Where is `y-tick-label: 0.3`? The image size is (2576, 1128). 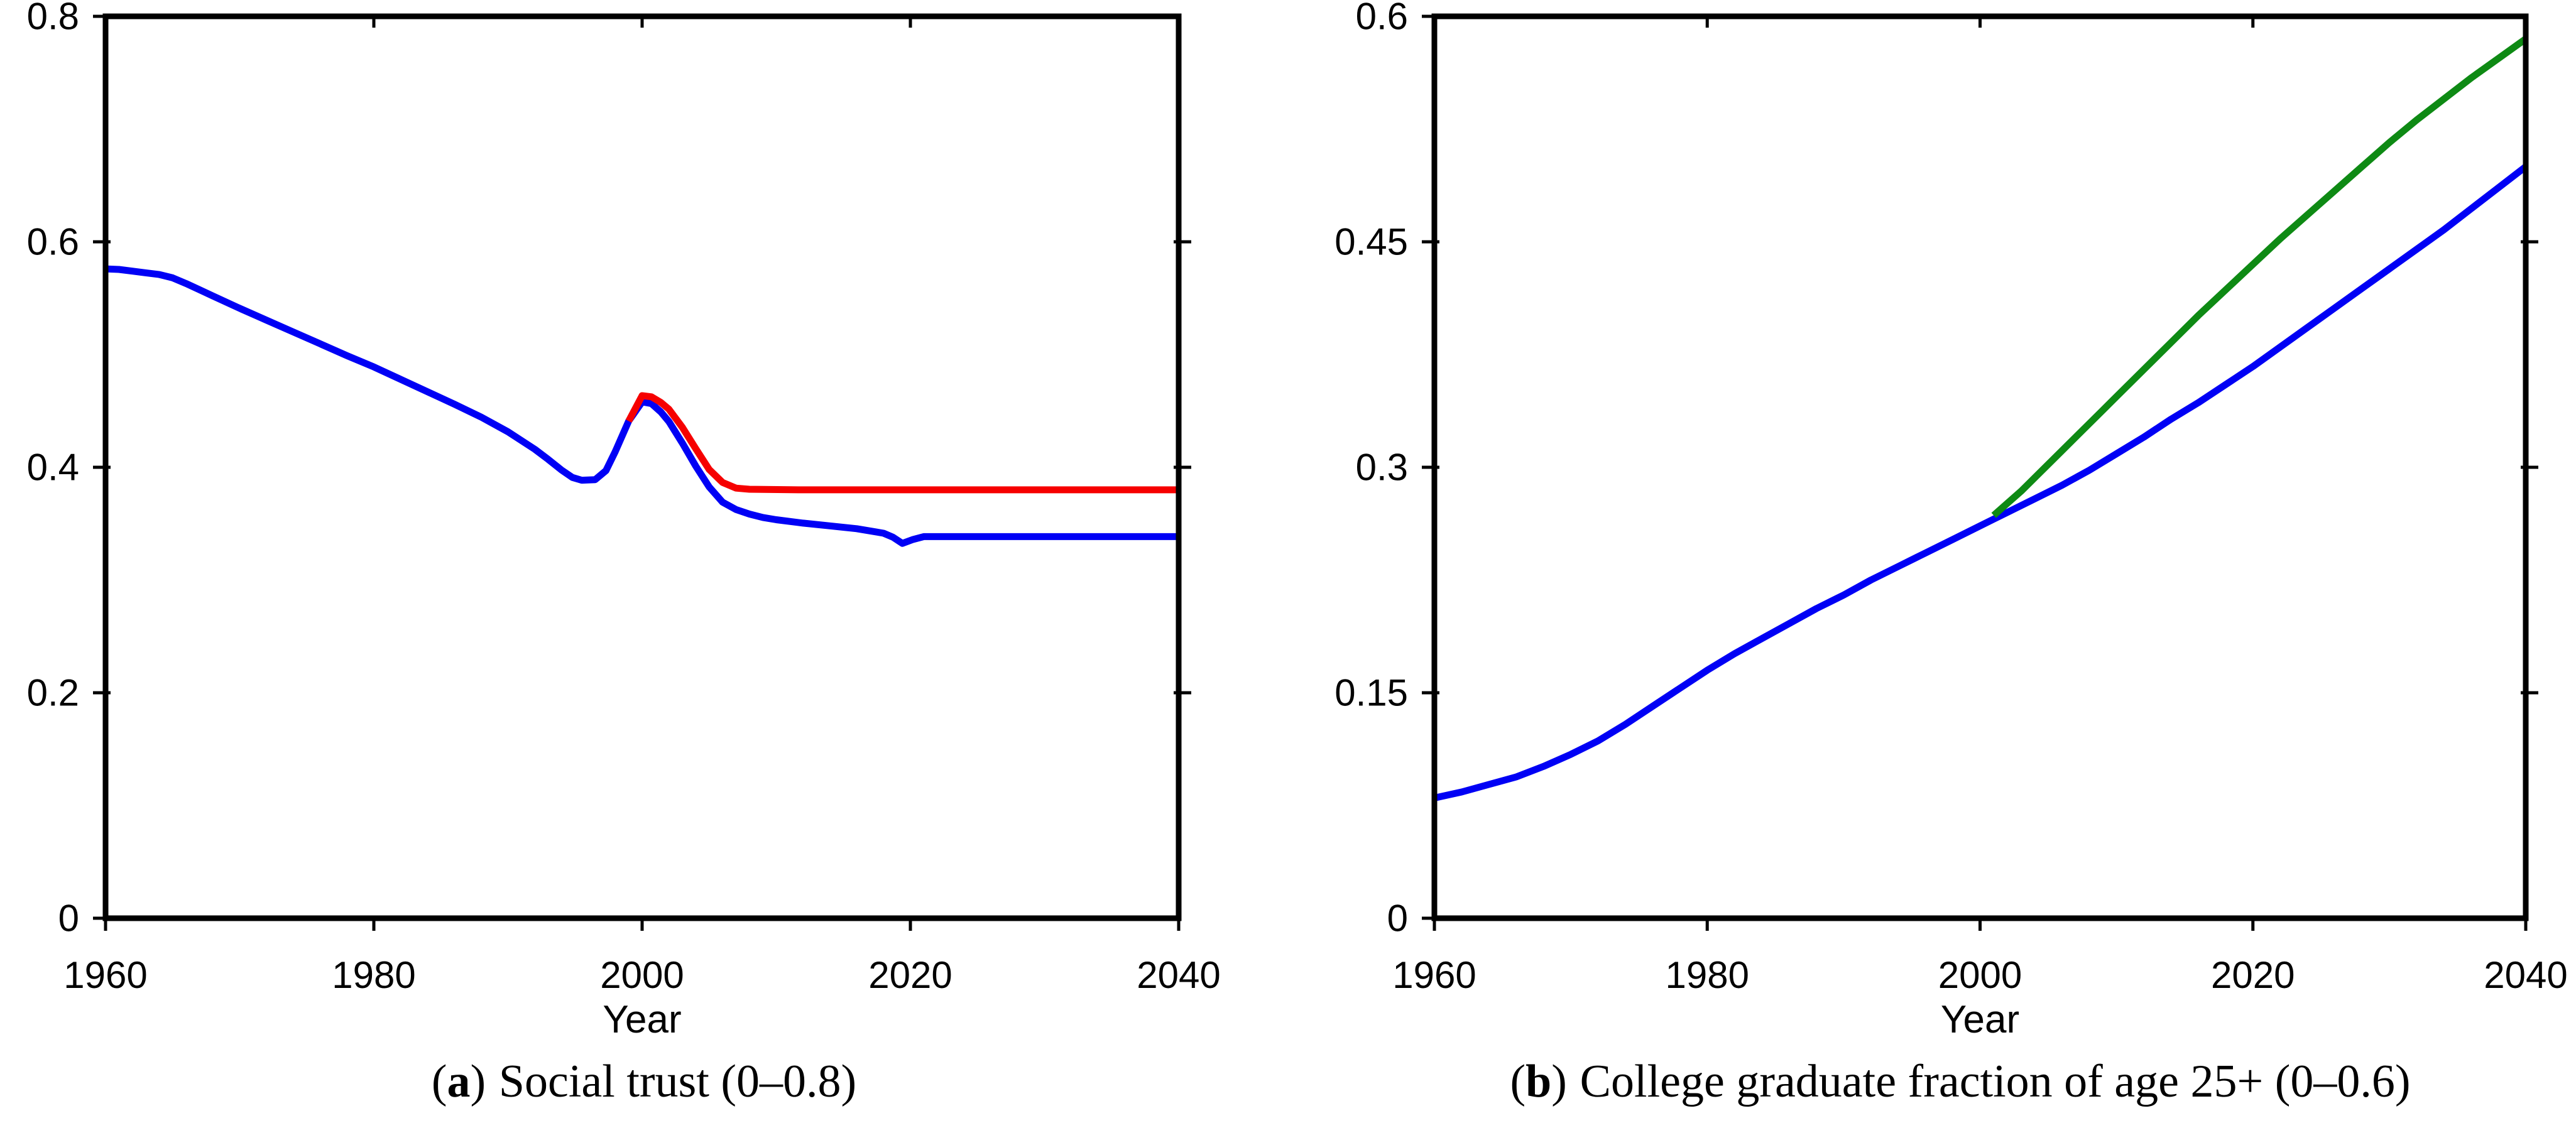 y-tick-label: 0.3 is located at coordinates (1382, 468).